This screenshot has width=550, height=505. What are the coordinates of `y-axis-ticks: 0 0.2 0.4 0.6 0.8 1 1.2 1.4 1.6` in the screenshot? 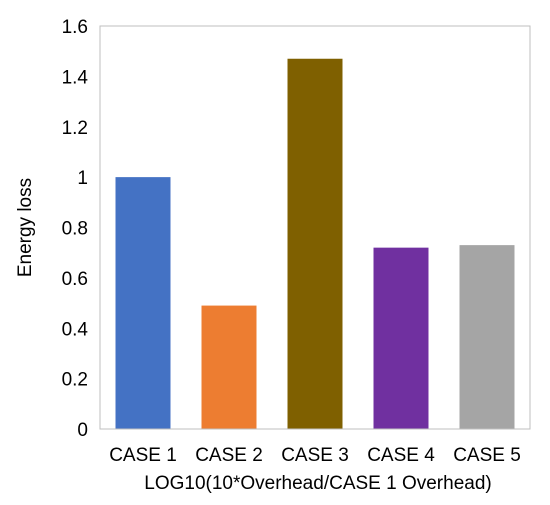 It's located at (75, 229).